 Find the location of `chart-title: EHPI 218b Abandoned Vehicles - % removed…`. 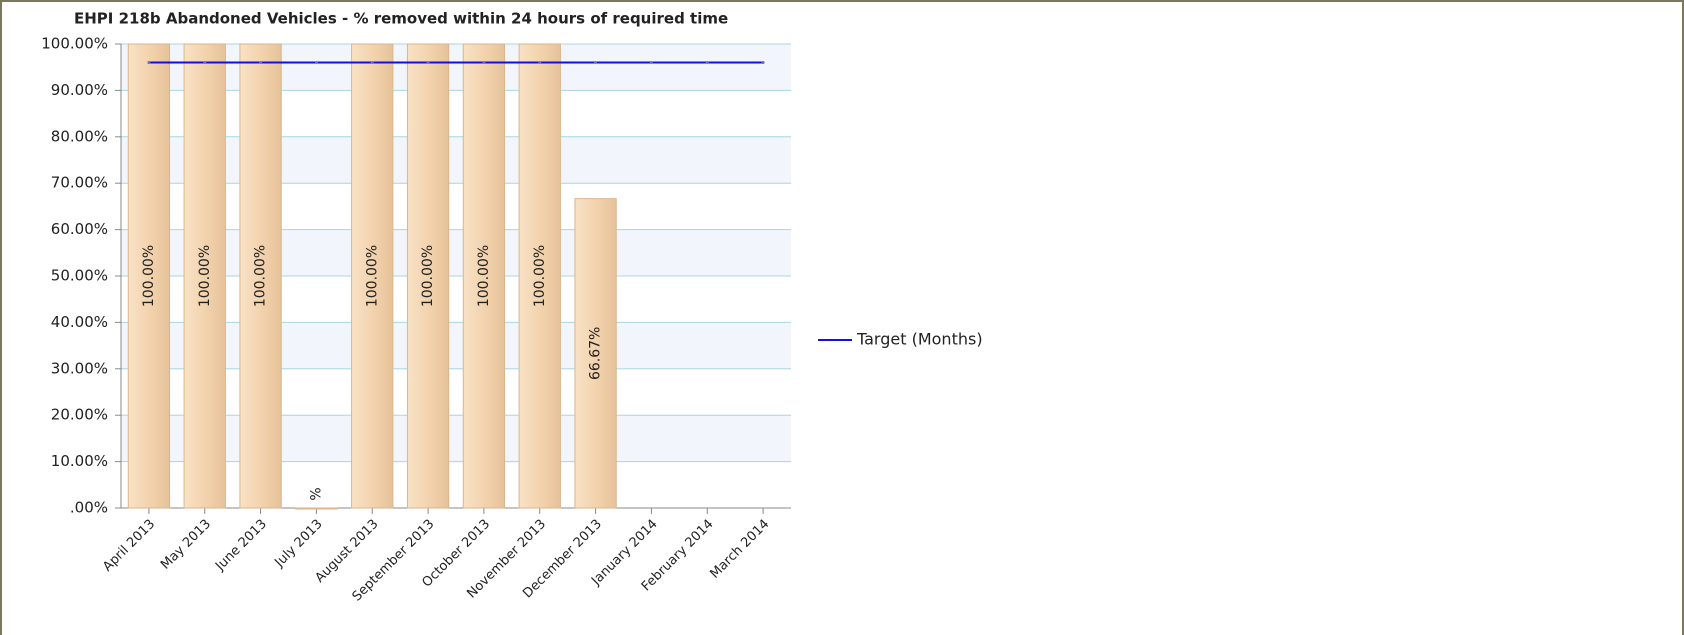

chart-title: EHPI 218b Abandoned Vehicles - % removed… is located at coordinates (401, 19).